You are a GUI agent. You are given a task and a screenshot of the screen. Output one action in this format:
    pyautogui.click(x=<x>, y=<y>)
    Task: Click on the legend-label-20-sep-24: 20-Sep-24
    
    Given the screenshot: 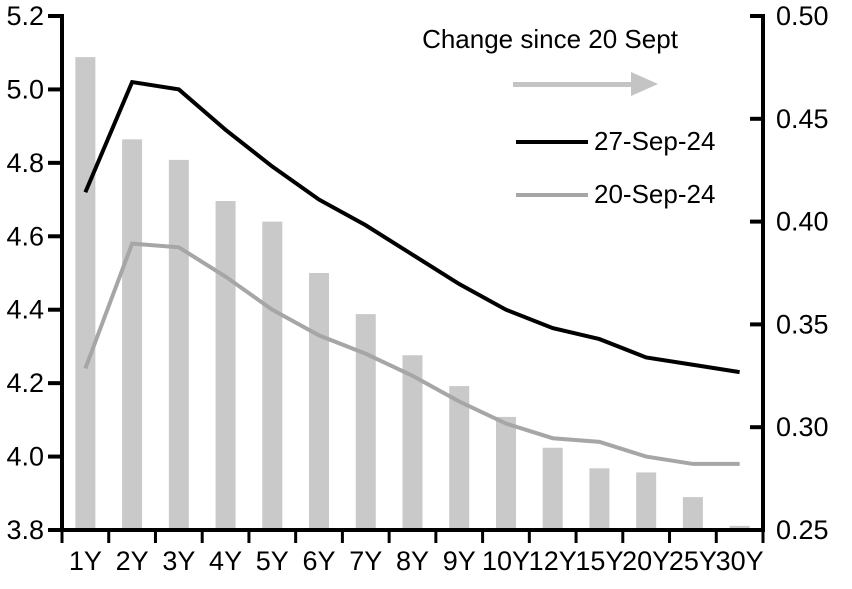 What is the action you would take?
    pyautogui.click(x=655, y=194)
    